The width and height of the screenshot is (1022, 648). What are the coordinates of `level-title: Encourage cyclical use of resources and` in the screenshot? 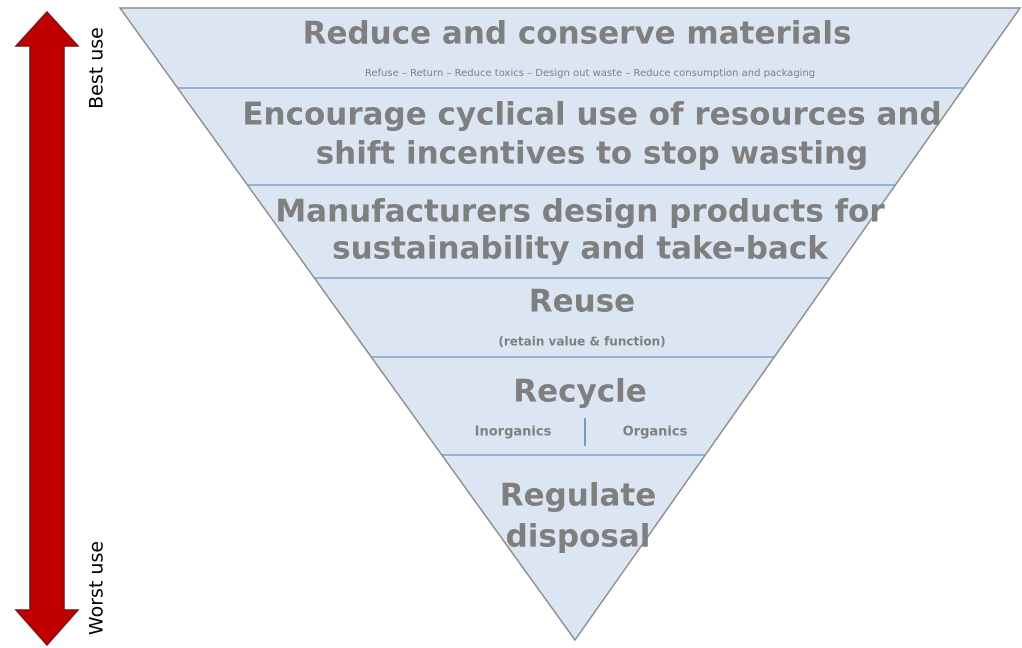 It's located at (591, 115).